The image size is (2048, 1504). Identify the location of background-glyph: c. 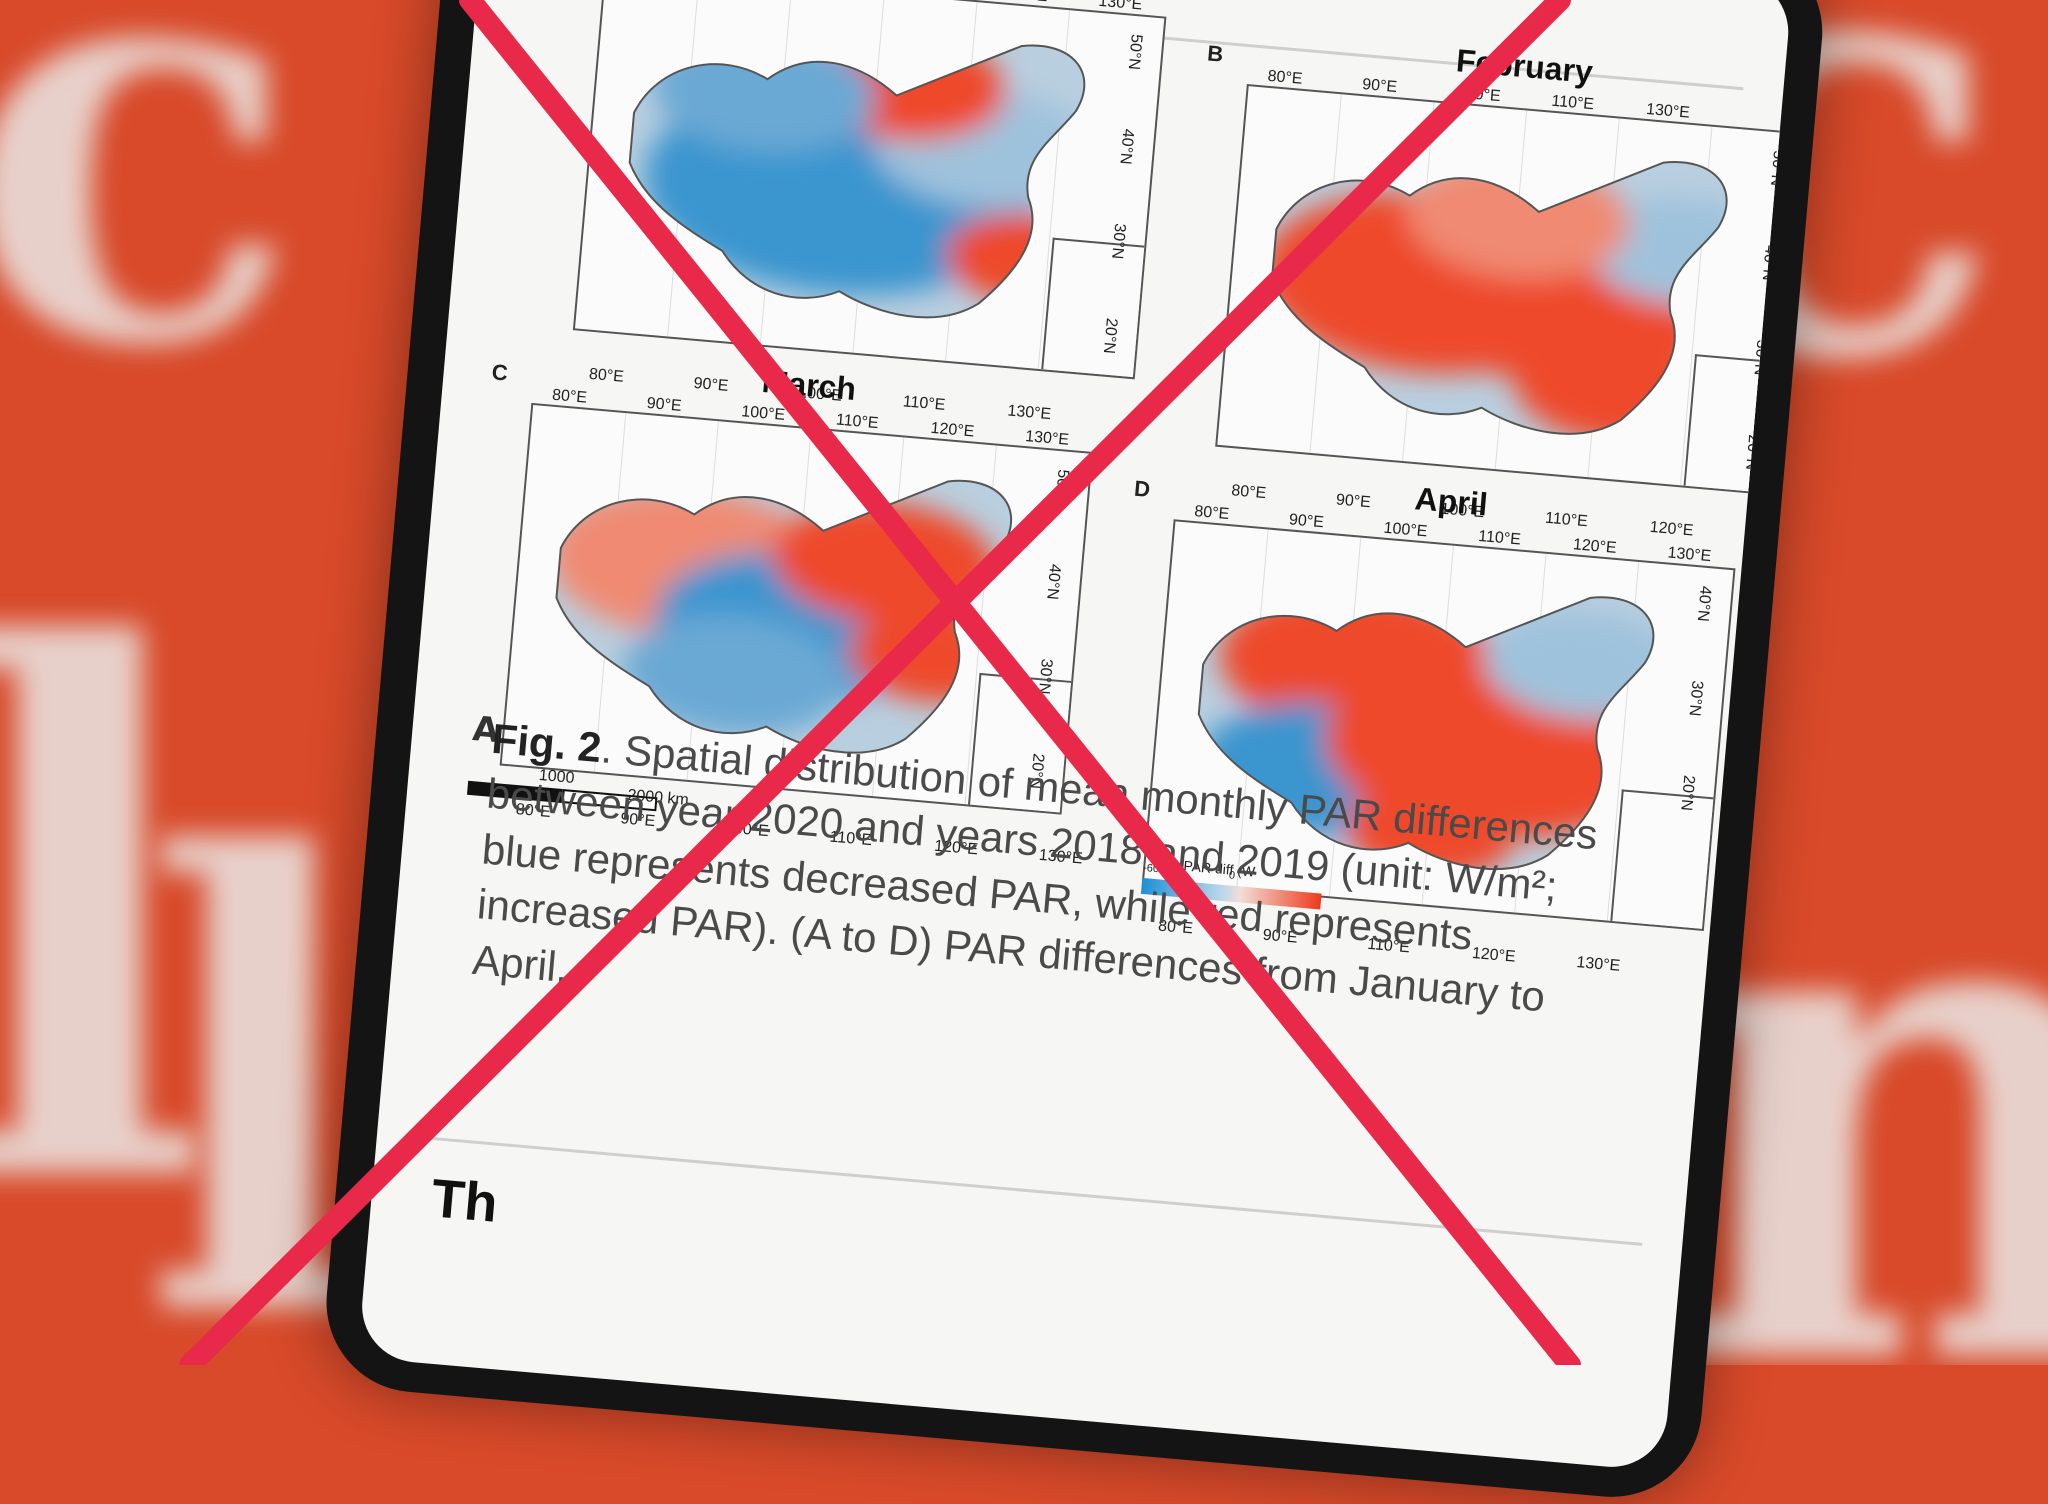
(150, 234).